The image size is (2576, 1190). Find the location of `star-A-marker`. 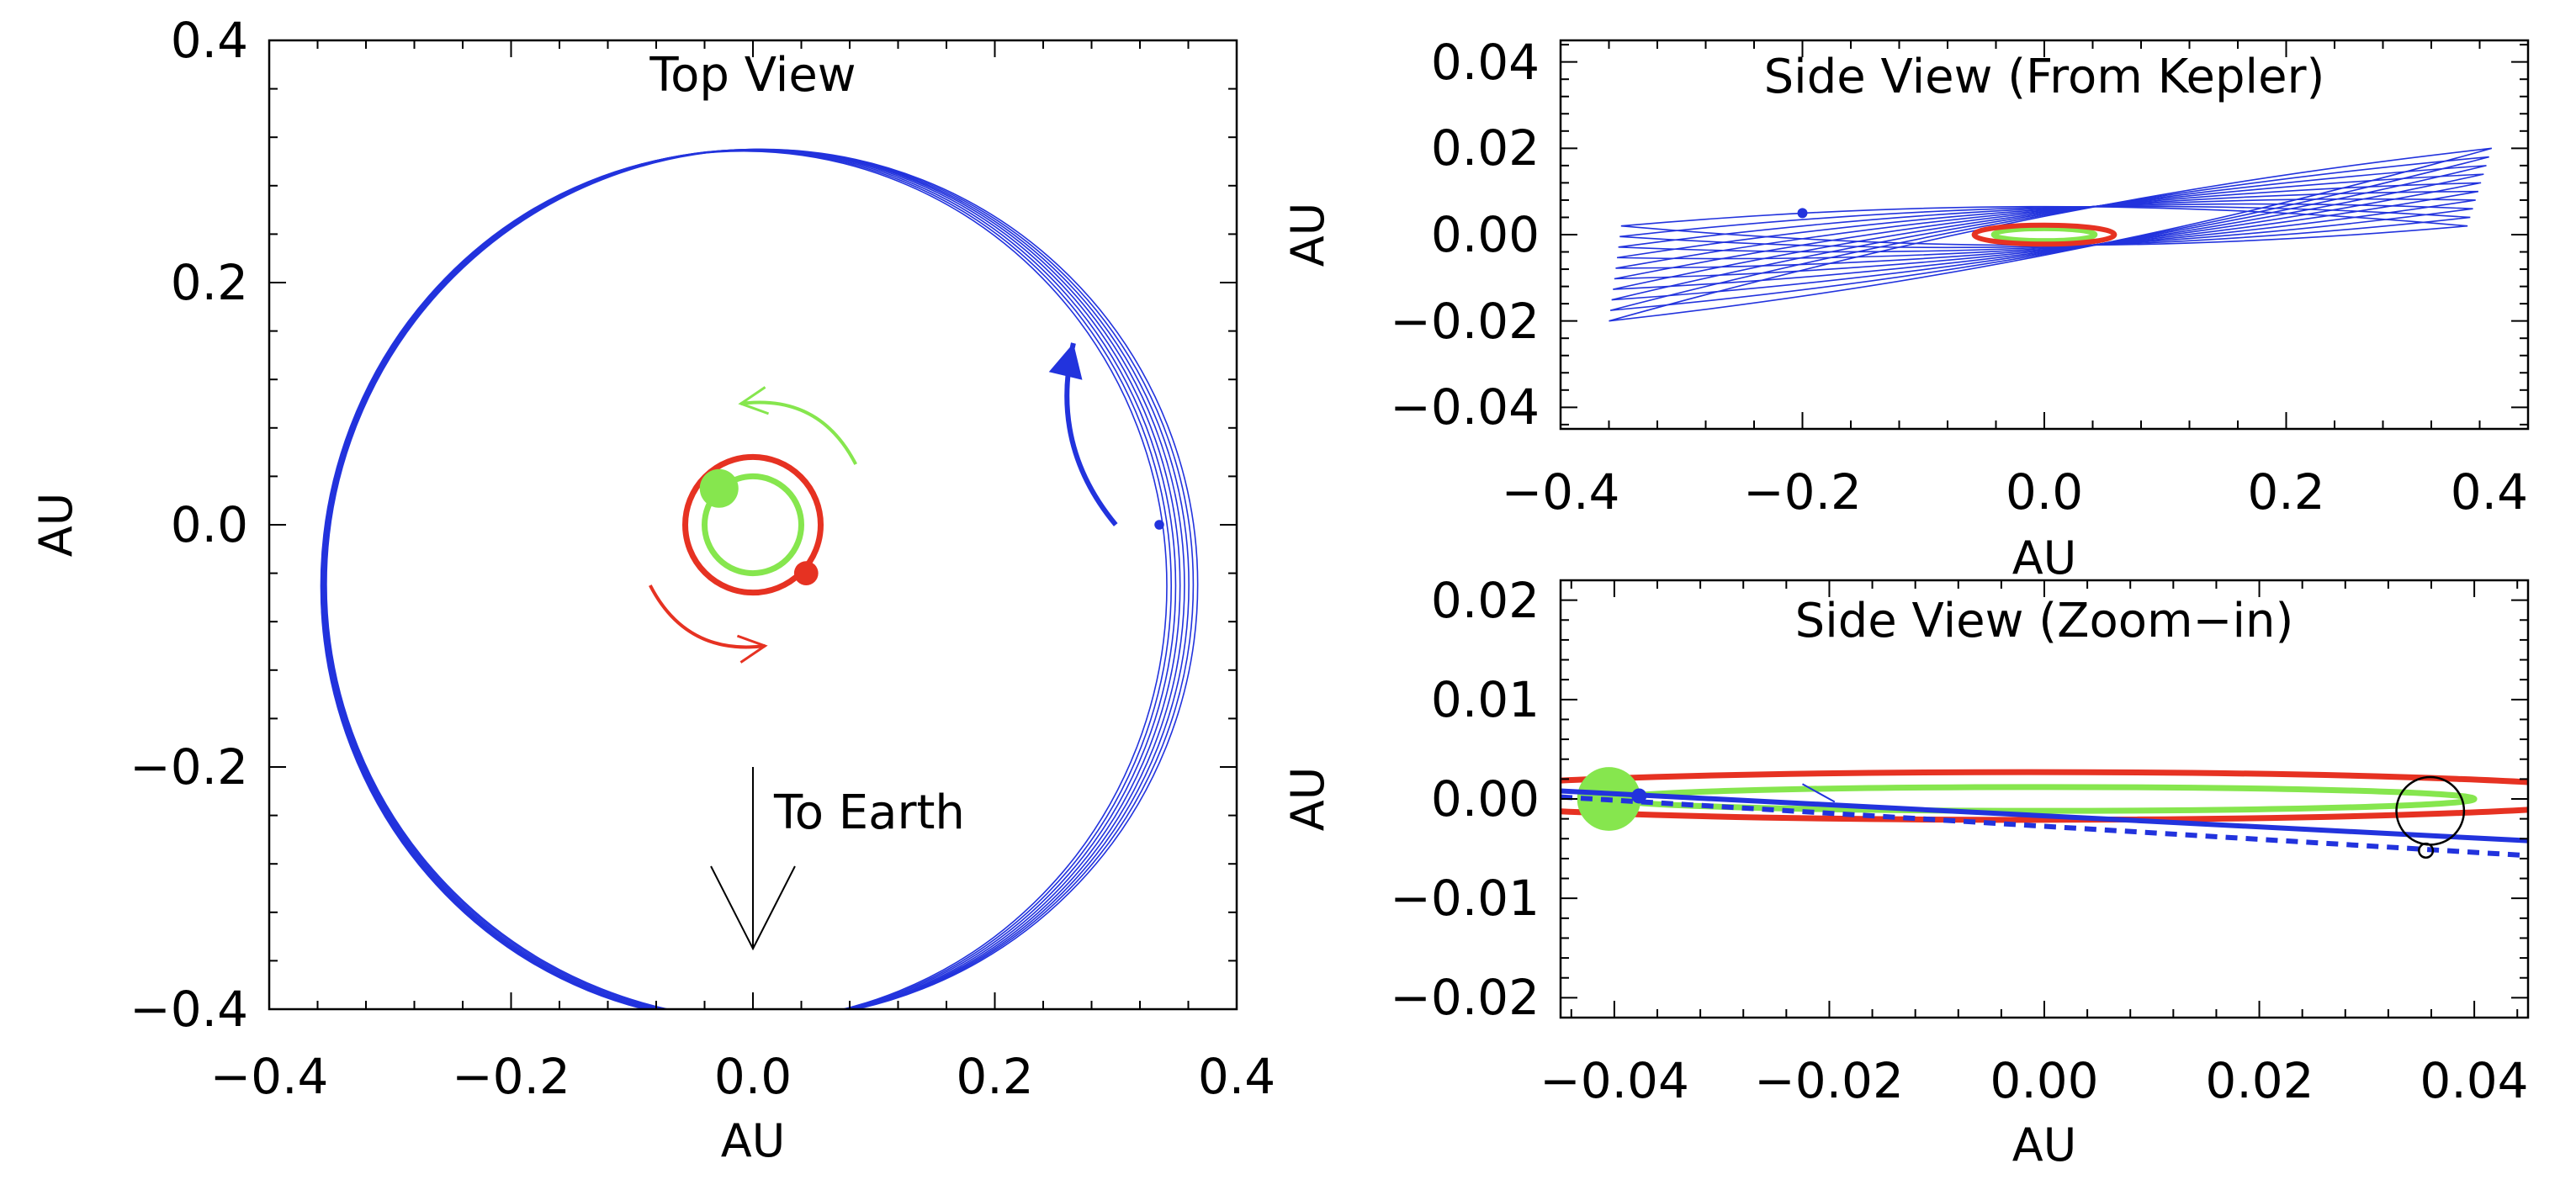

star-A-marker is located at coordinates (806, 573).